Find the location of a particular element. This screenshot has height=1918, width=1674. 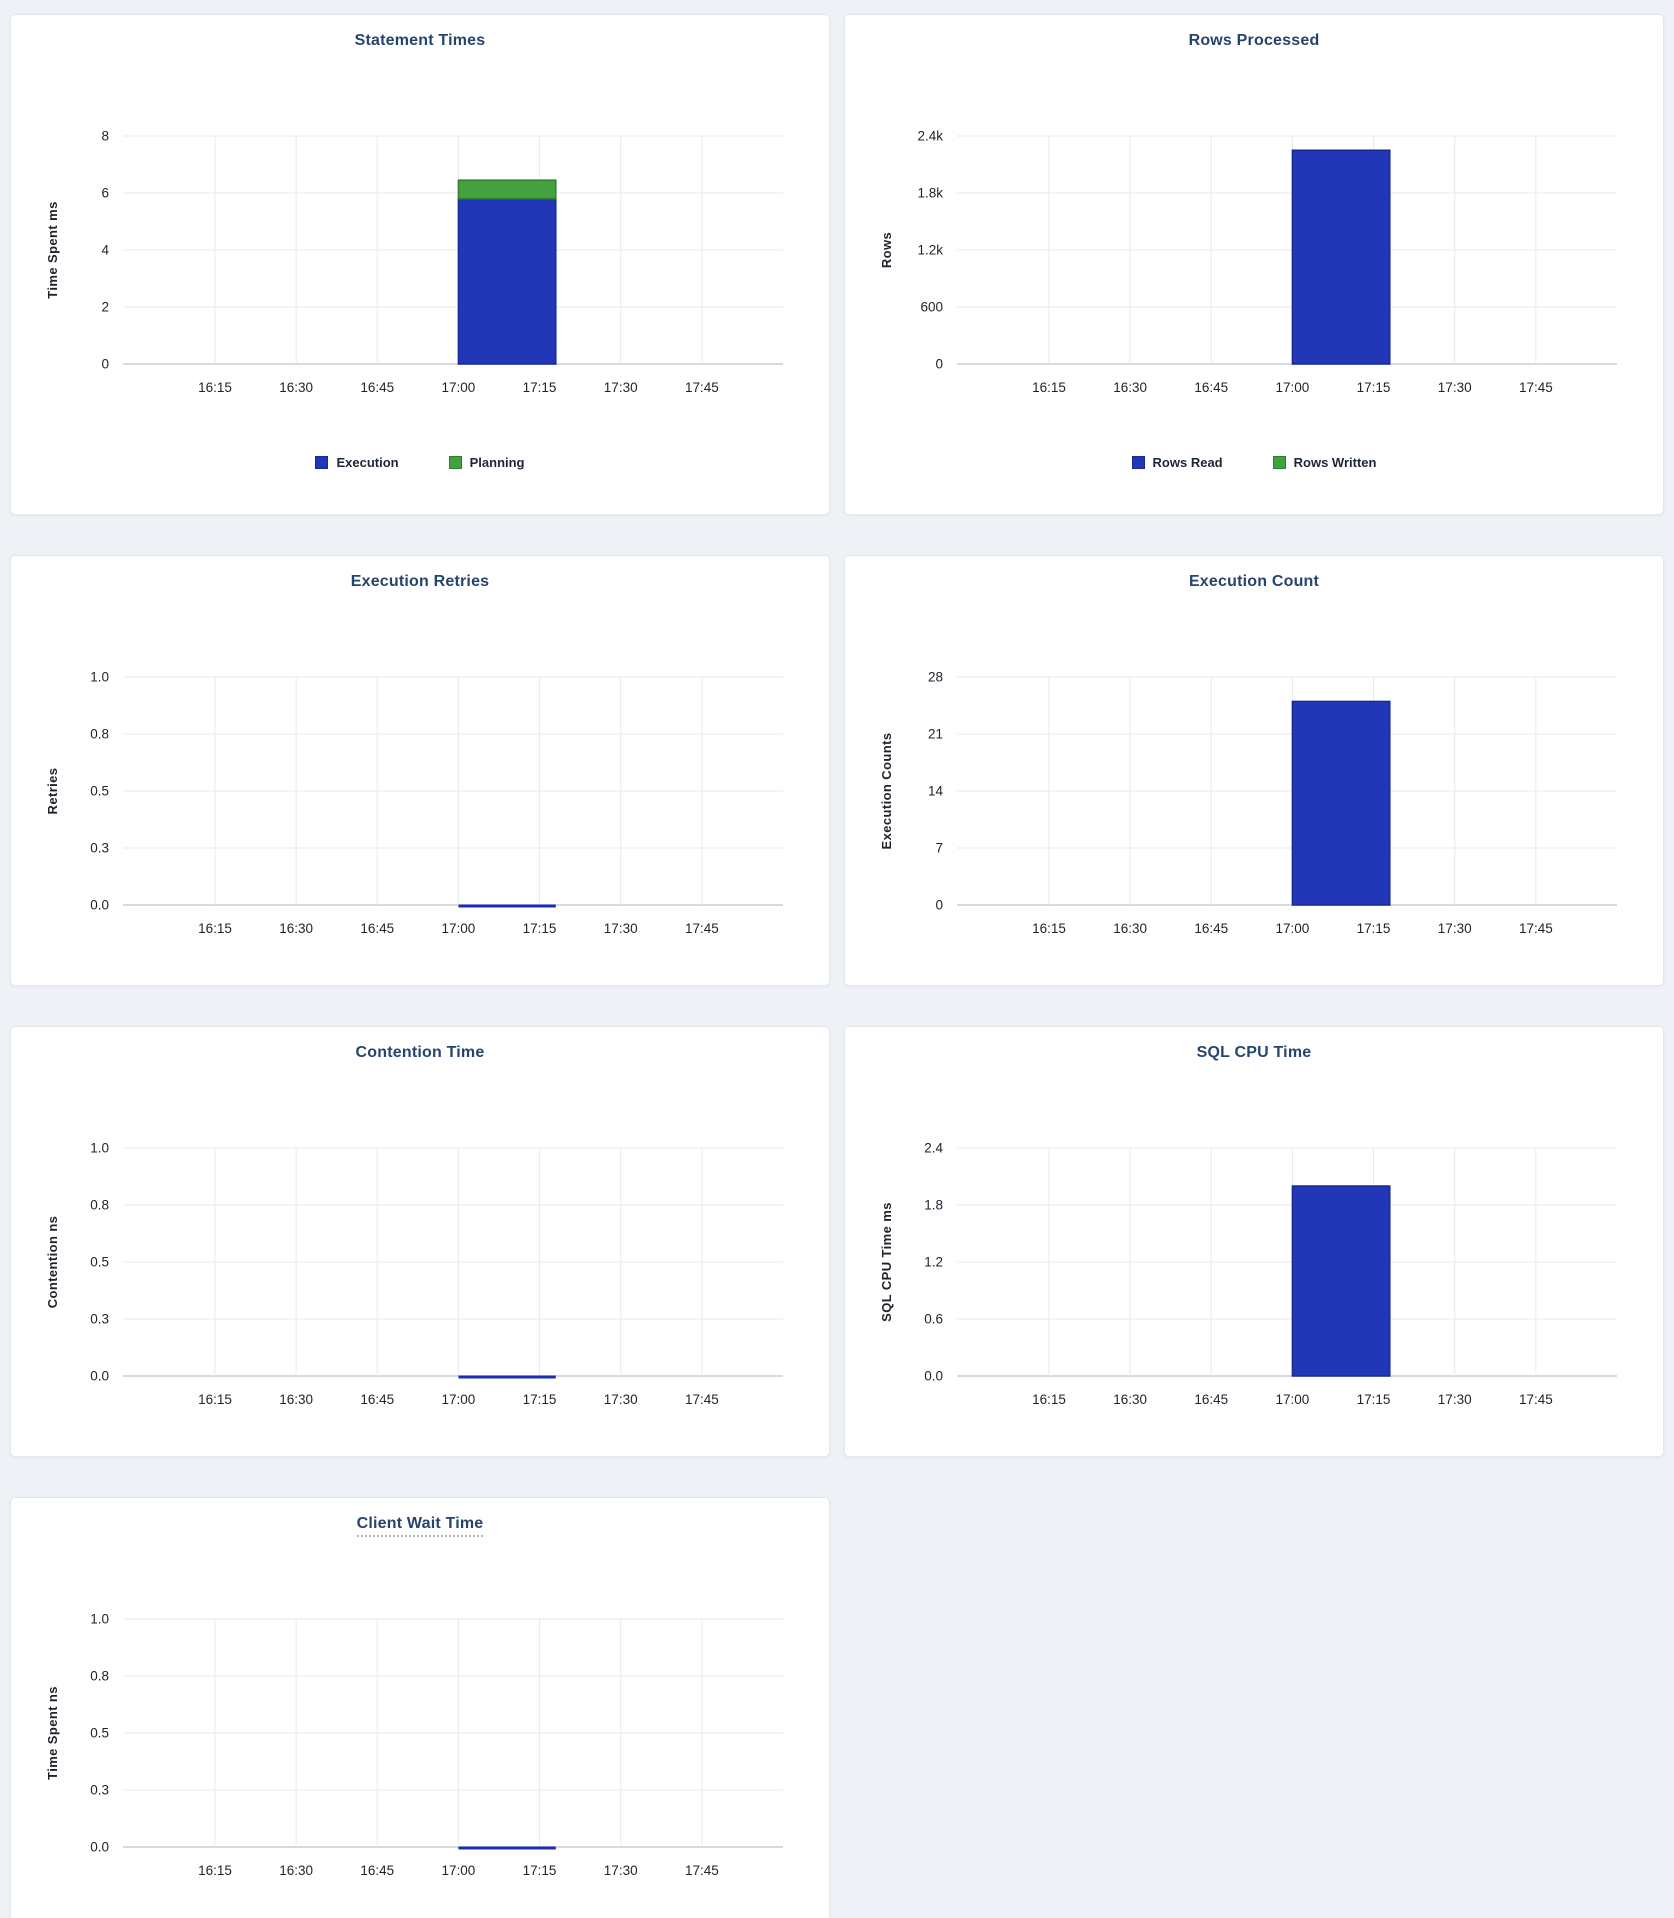

svg-text: Time Spent ms is located at coordinates (52, 249).